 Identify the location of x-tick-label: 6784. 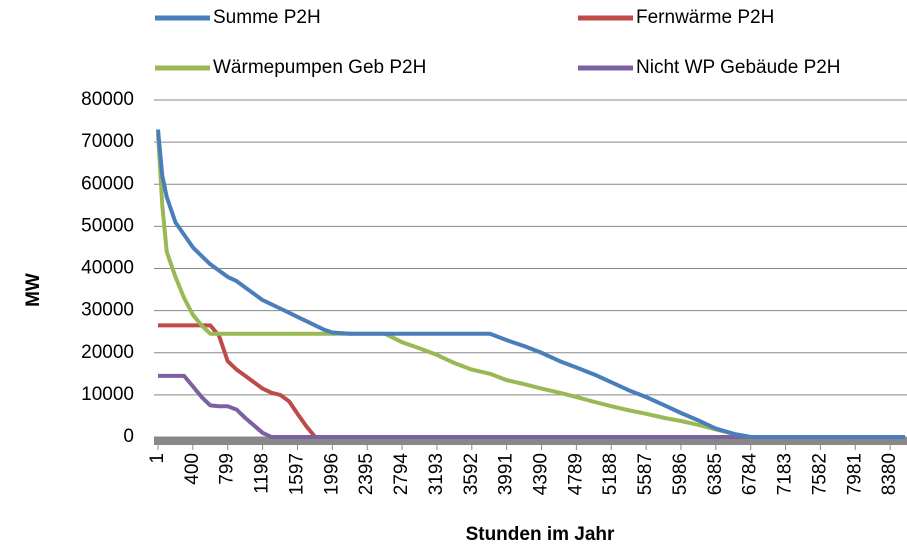
(750, 474).